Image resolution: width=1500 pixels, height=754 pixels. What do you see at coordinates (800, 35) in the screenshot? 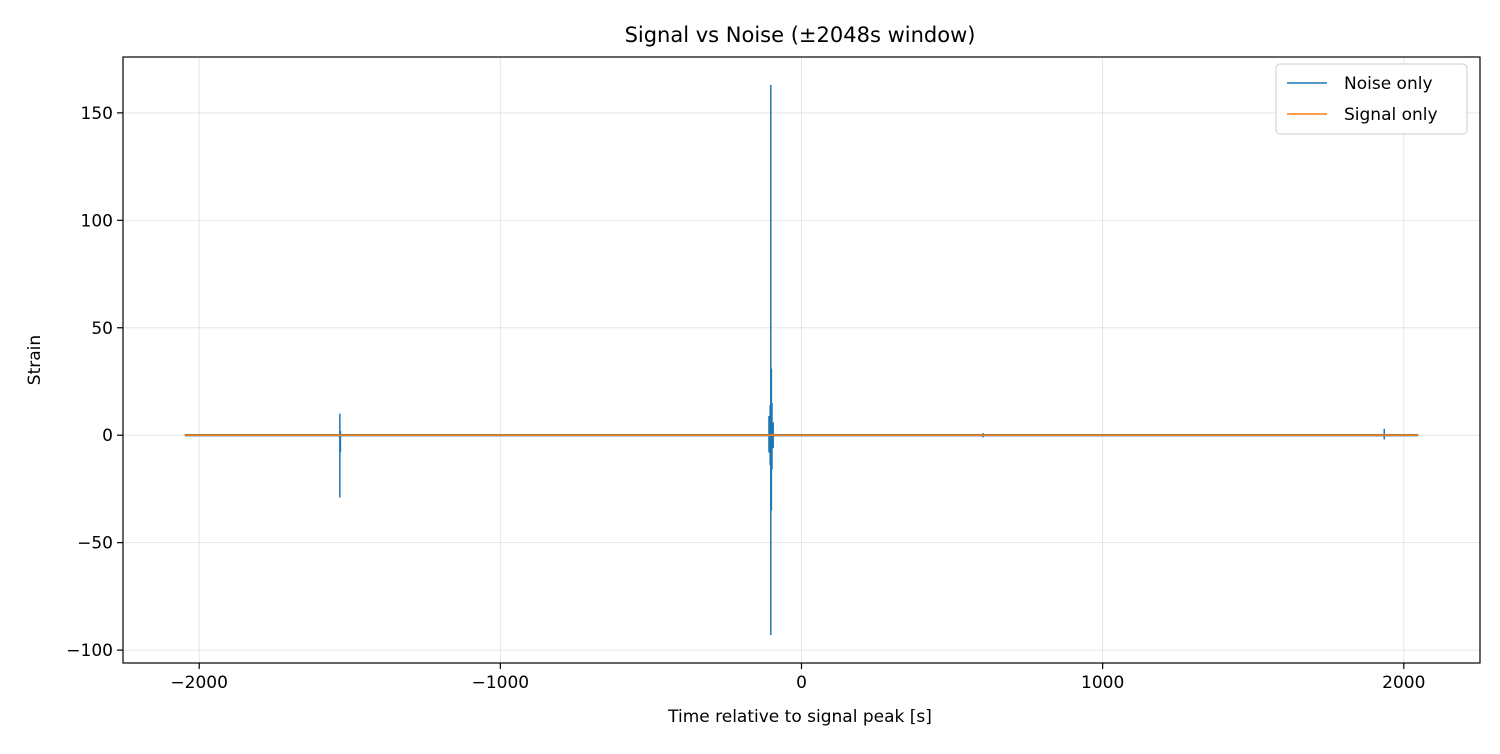
I see `chart-title: Signal vs Noise (±2048s window)` at bounding box center [800, 35].